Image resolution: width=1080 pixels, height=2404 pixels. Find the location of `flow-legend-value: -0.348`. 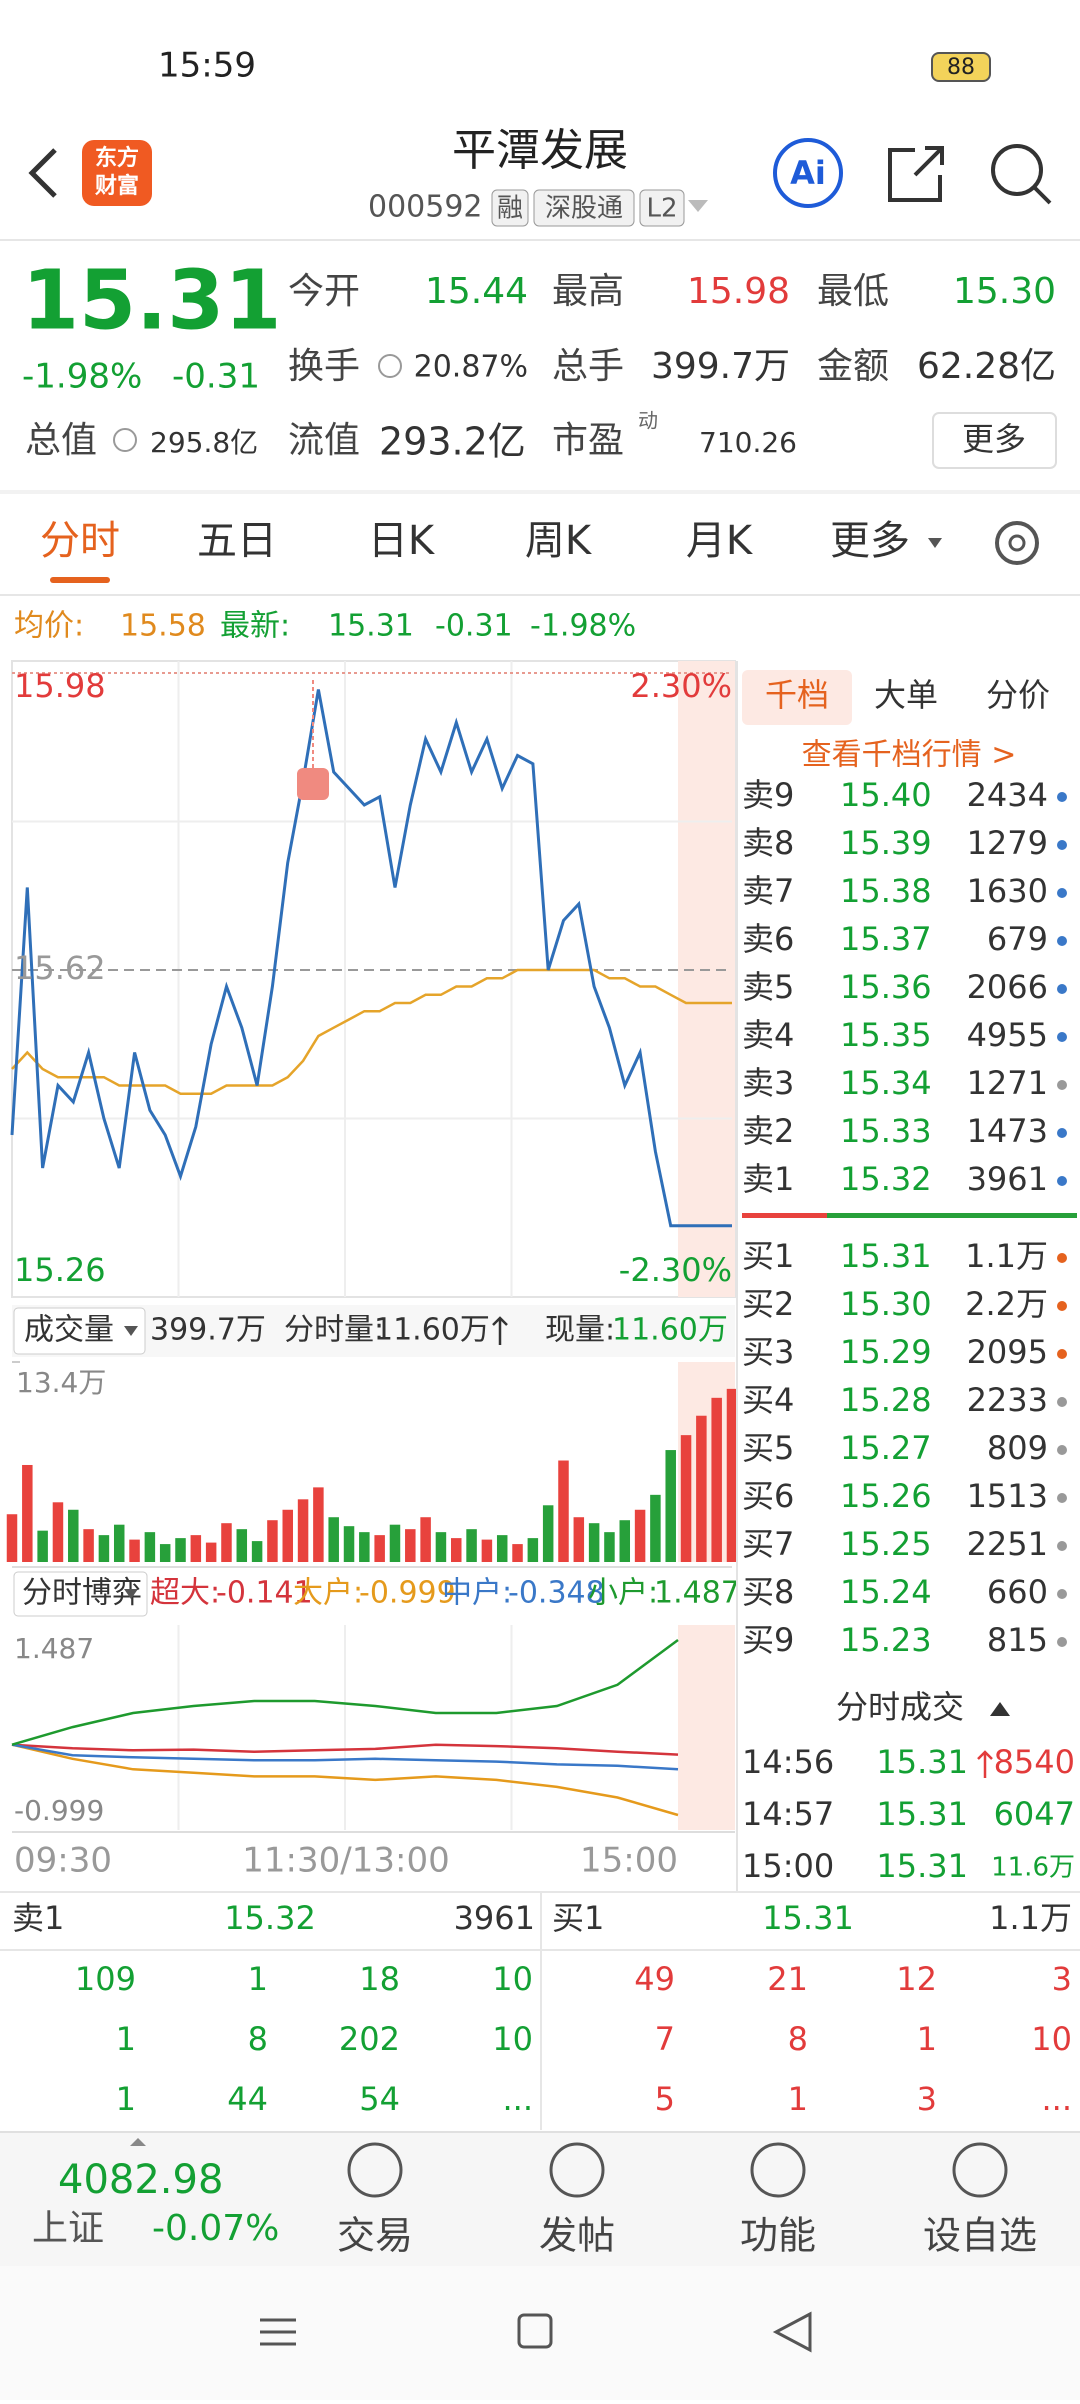

flow-legend-value: -0.348 is located at coordinates (556, 1593).